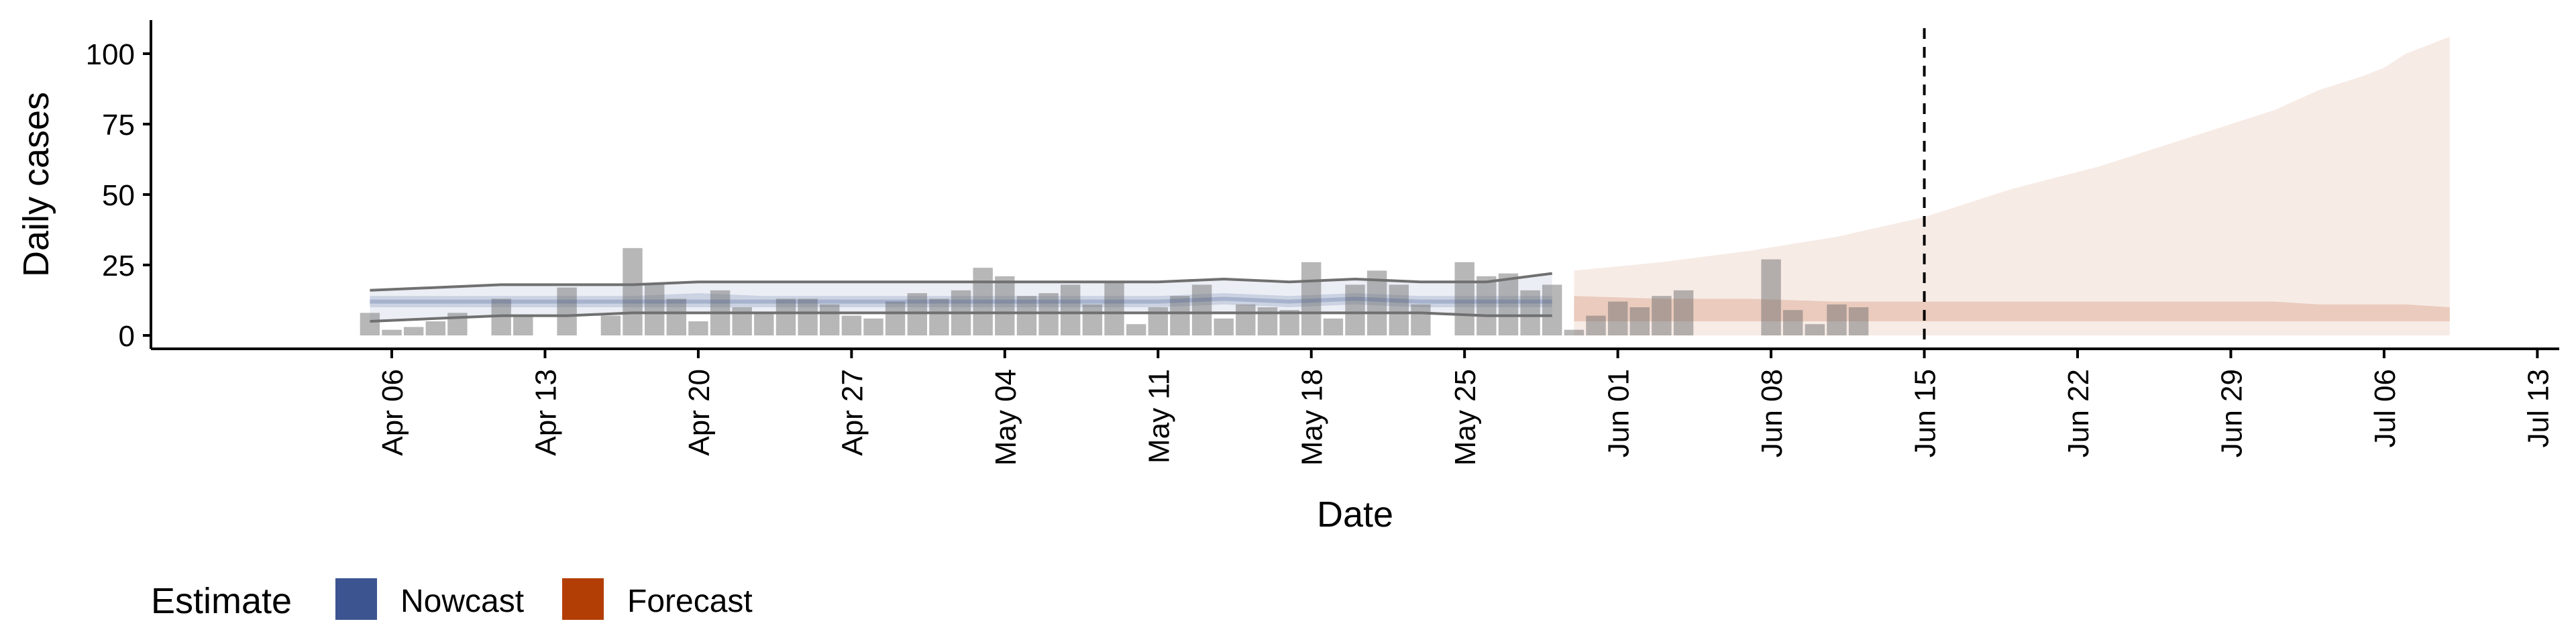  What do you see at coordinates (36, 184) in the screenshot?
I see `y-axis-title: Daily cases` at bounding box center [36, 184].